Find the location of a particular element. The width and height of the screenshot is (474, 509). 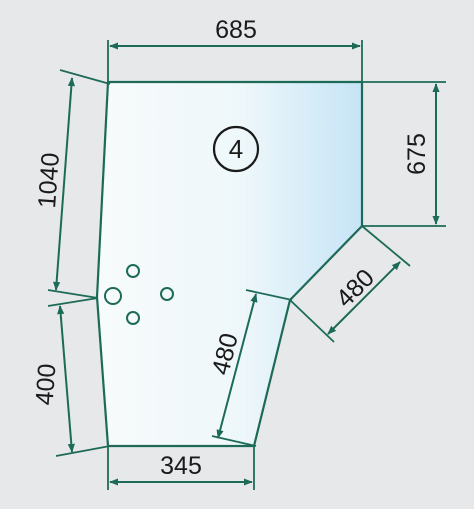

dimension-right-upper-height: 675 is located at coordinates (404, 154).